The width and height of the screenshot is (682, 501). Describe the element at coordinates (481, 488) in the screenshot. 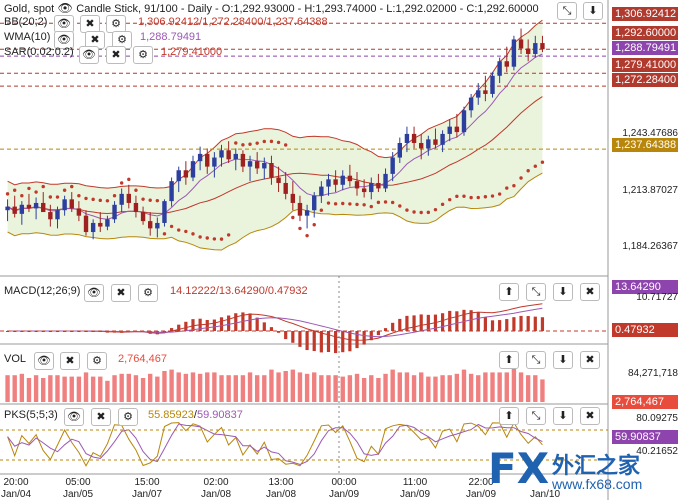

I see `time-axis-label: 22:00 Jan/09` at that location.